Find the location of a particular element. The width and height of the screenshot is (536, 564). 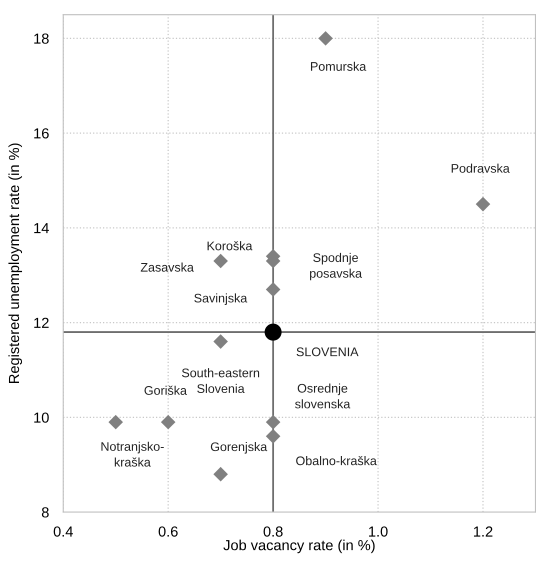

series-label: SLOVENIA is located at coordinates (327, 351).